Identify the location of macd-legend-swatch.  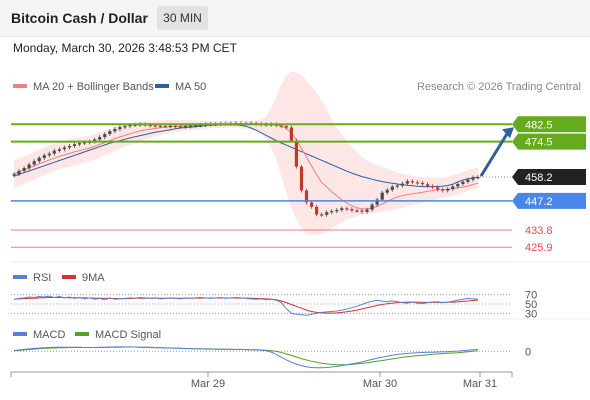
(20, 334).